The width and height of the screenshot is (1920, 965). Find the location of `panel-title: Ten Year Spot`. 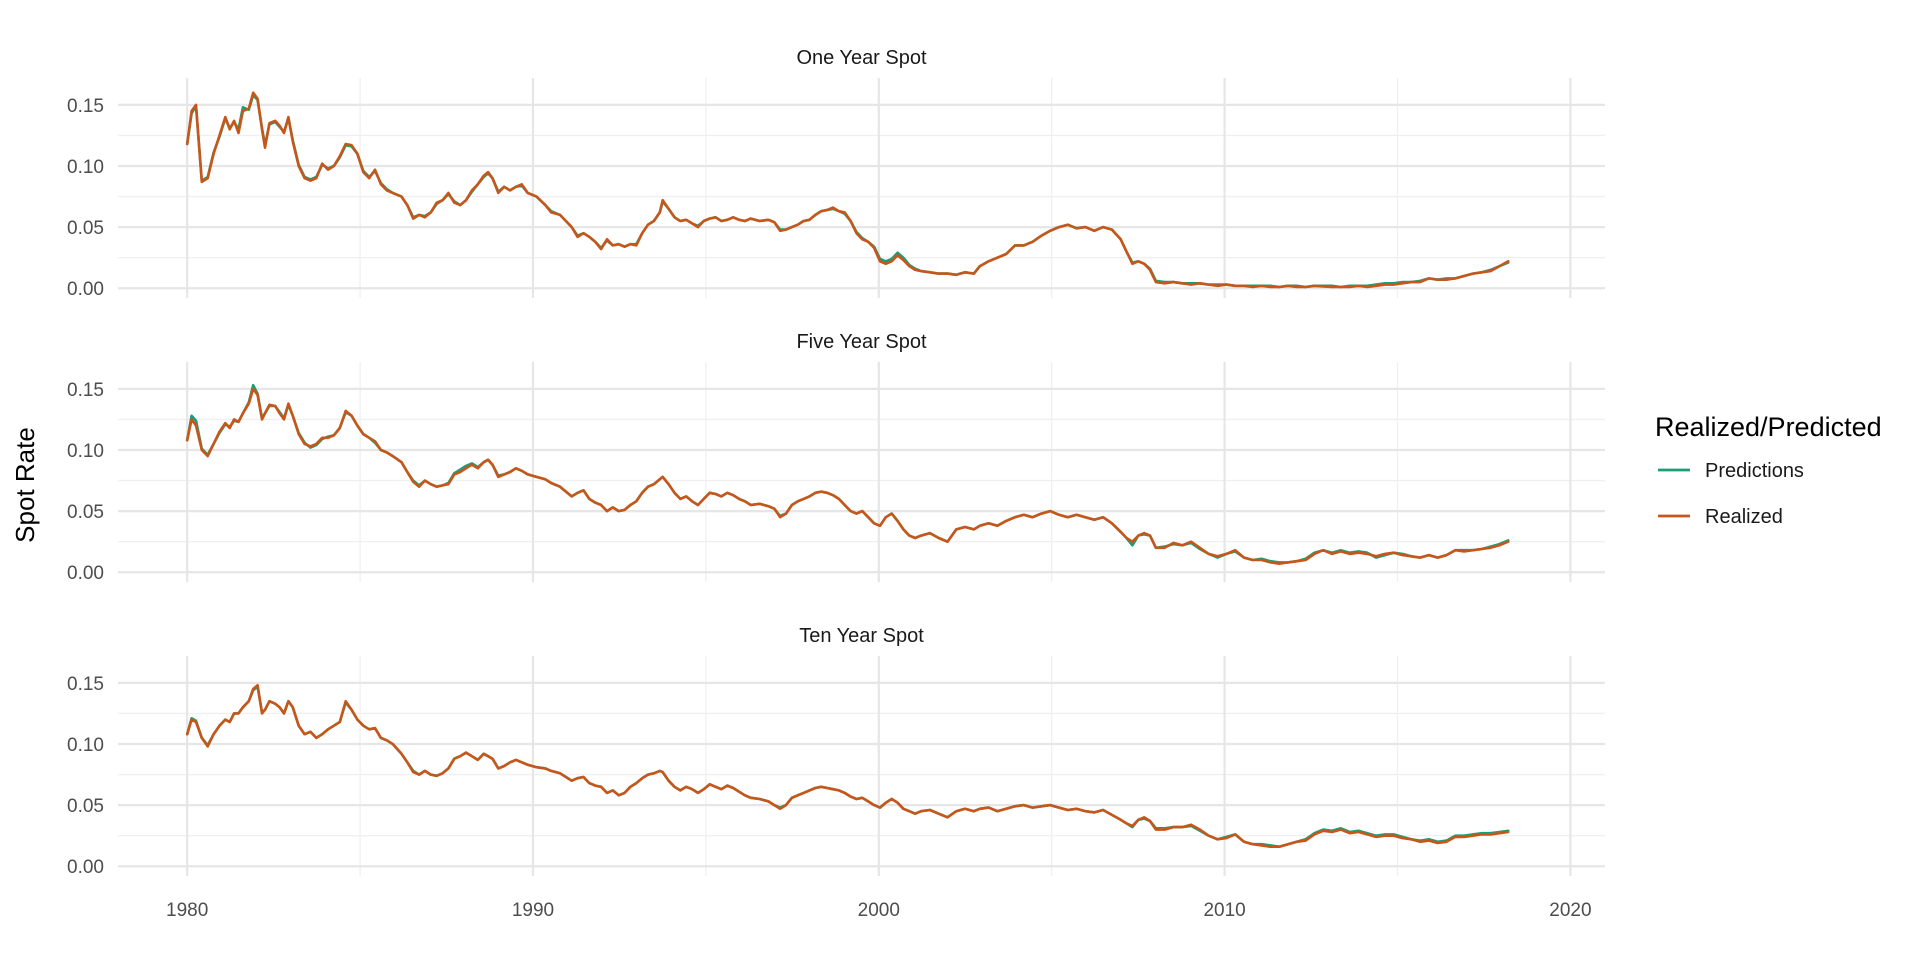

panel-title: Ten Year Spot is located at coordinates (861, 636).